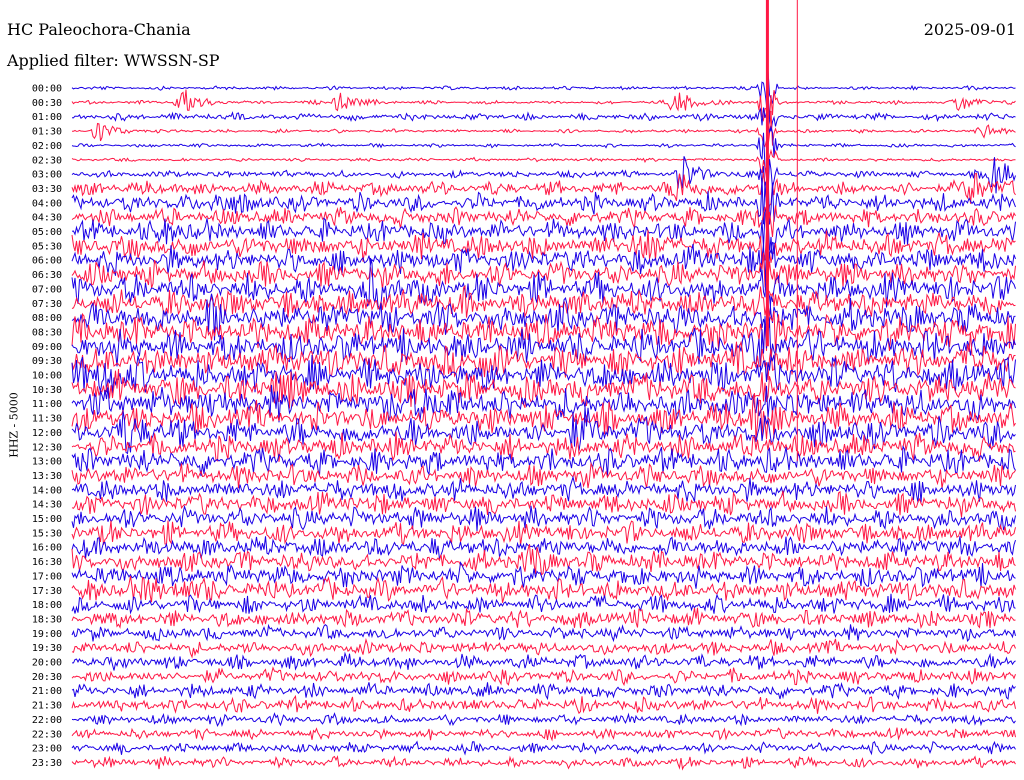 The width and height of the screenshot is (1024, 780). I want to click on row-label-0400: 04:00, so click(47, 203).